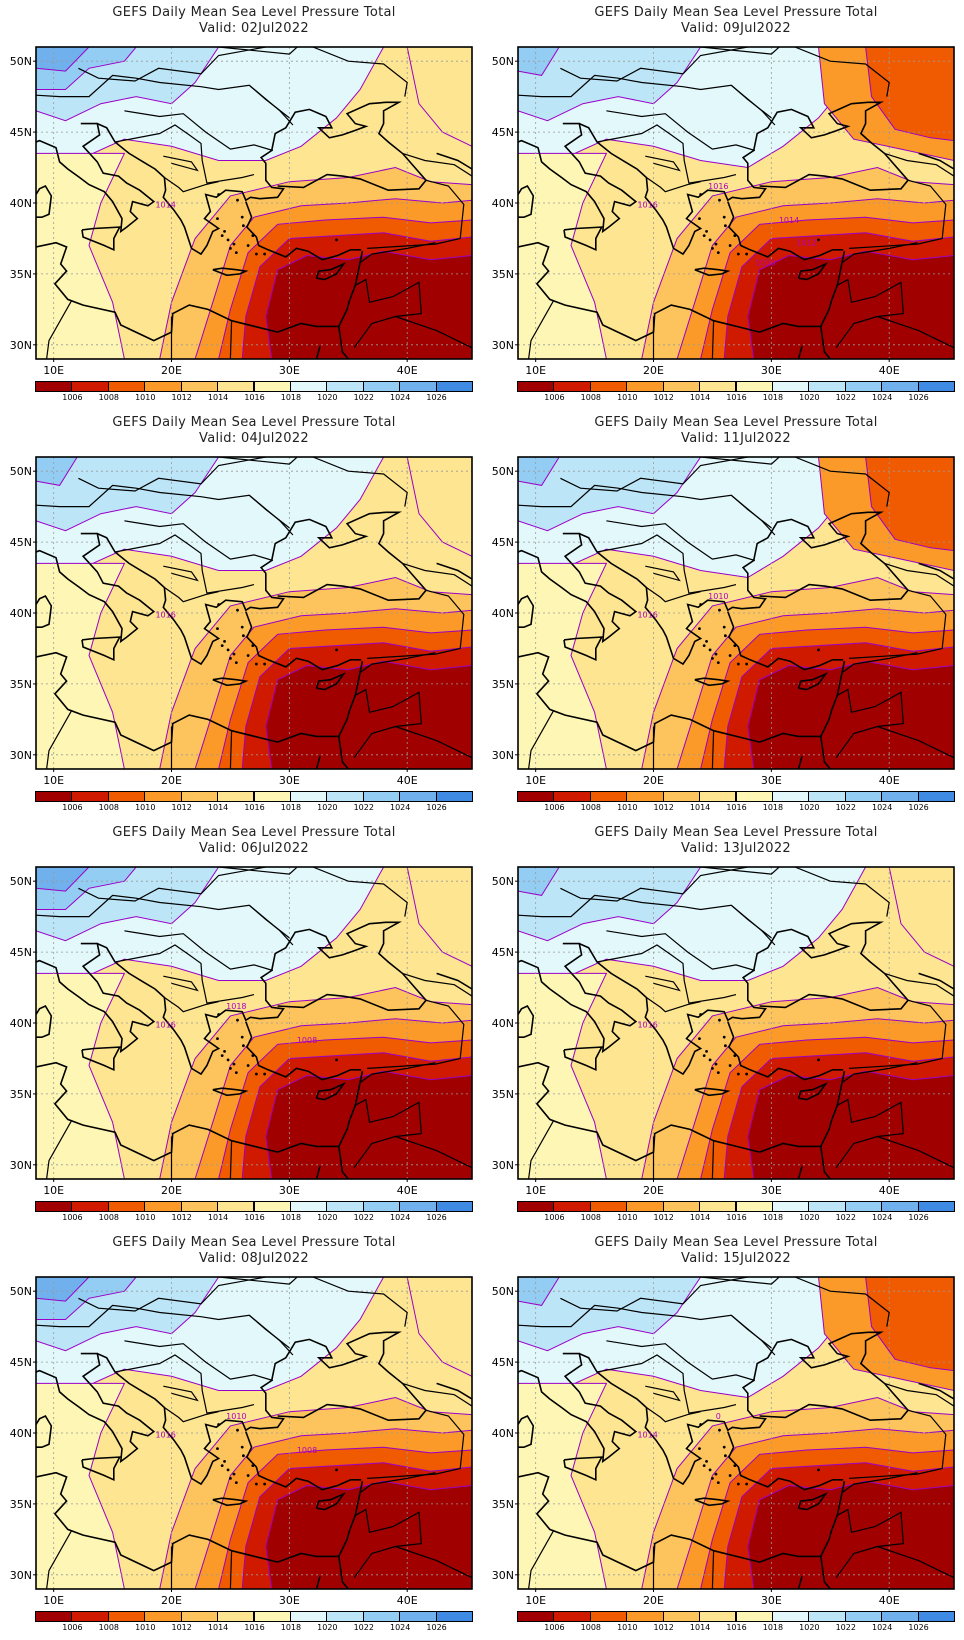 The width and height of the screenshot is (964, 1640). Describe the element at coordinates (736, 28) in the screenshot. I see `panel-valid-date: Valid: 09Jul2022` at that location.